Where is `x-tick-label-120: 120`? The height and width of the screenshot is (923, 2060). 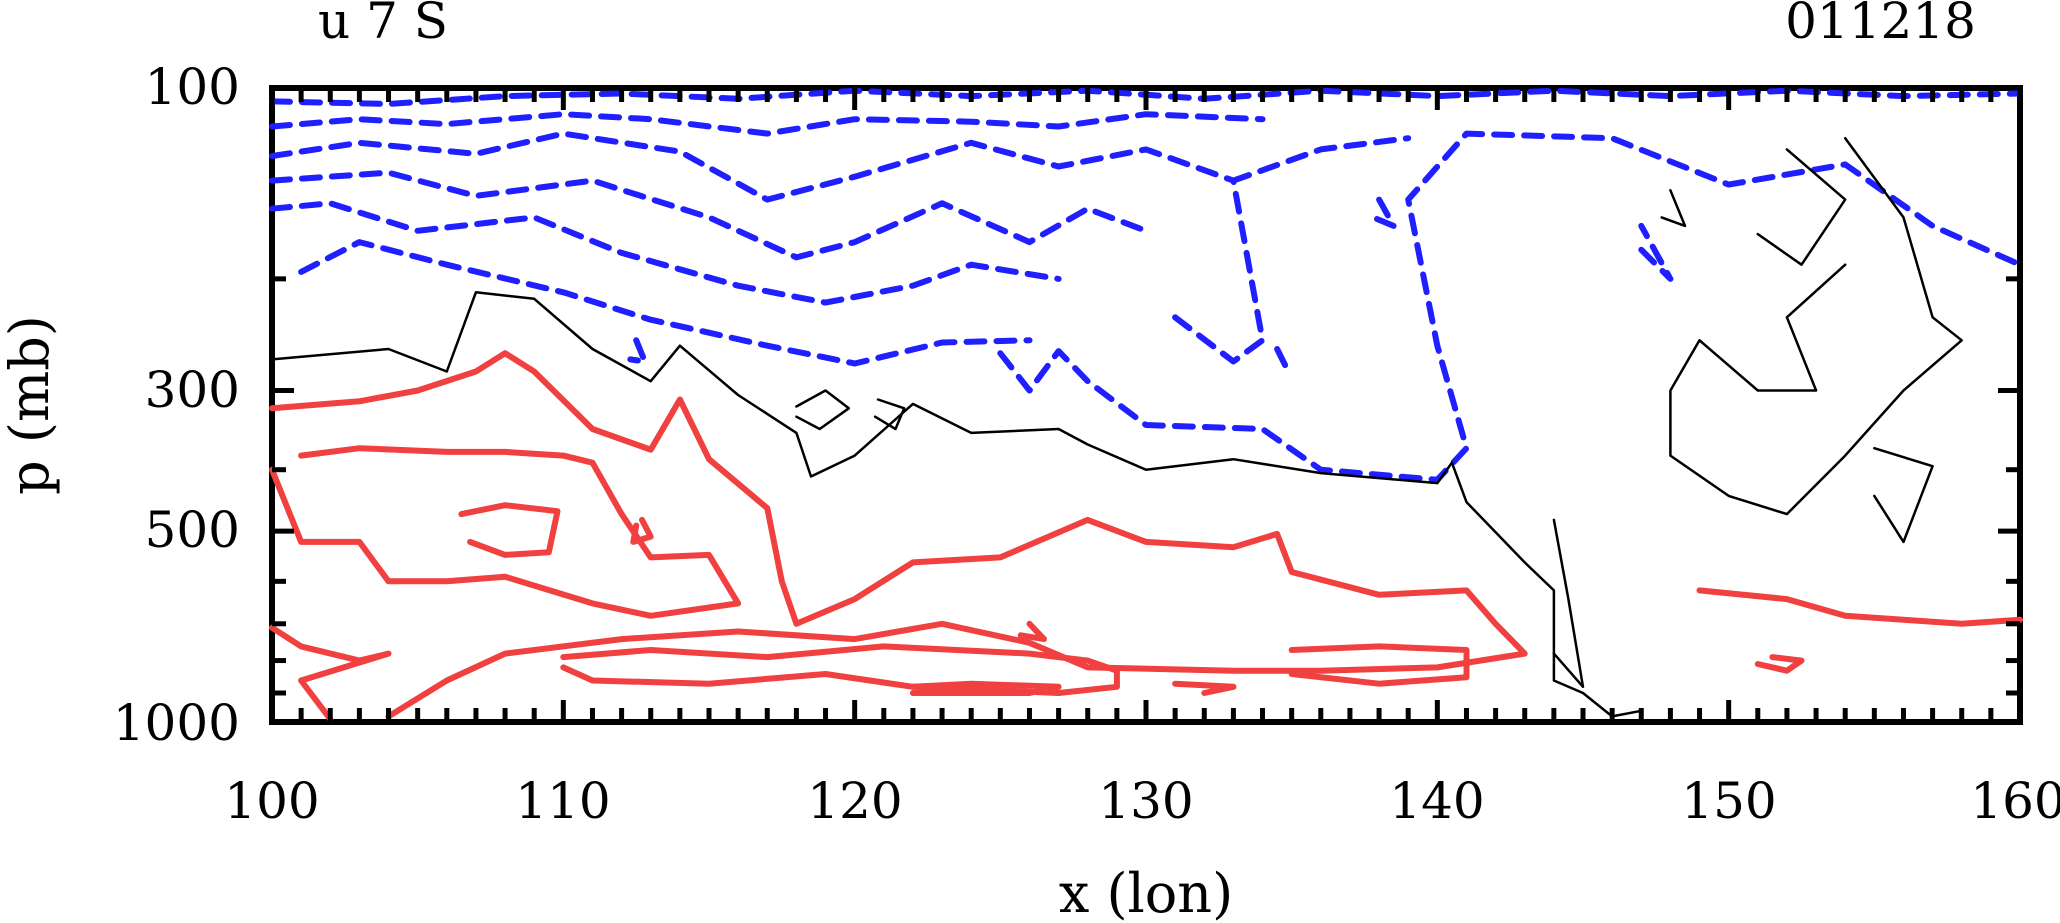 x-tick-label-120: 120 is located at coordinates (854, 801).